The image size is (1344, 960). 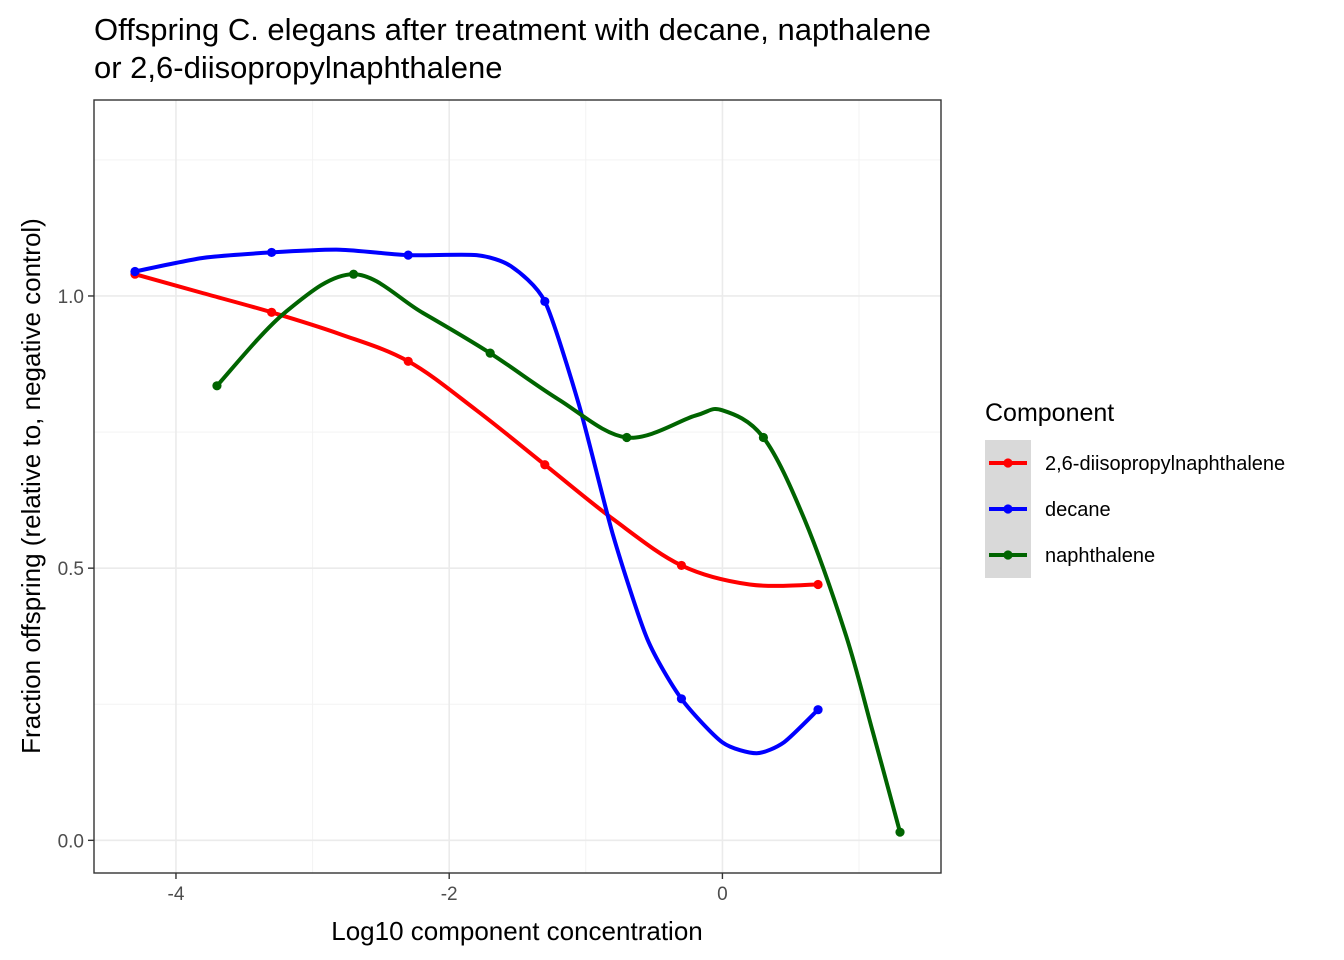 What do you see at coordinates (71, 569) in the screenshot?
I see `y-tick-label: 0.5` at bounding box center [71, 569].